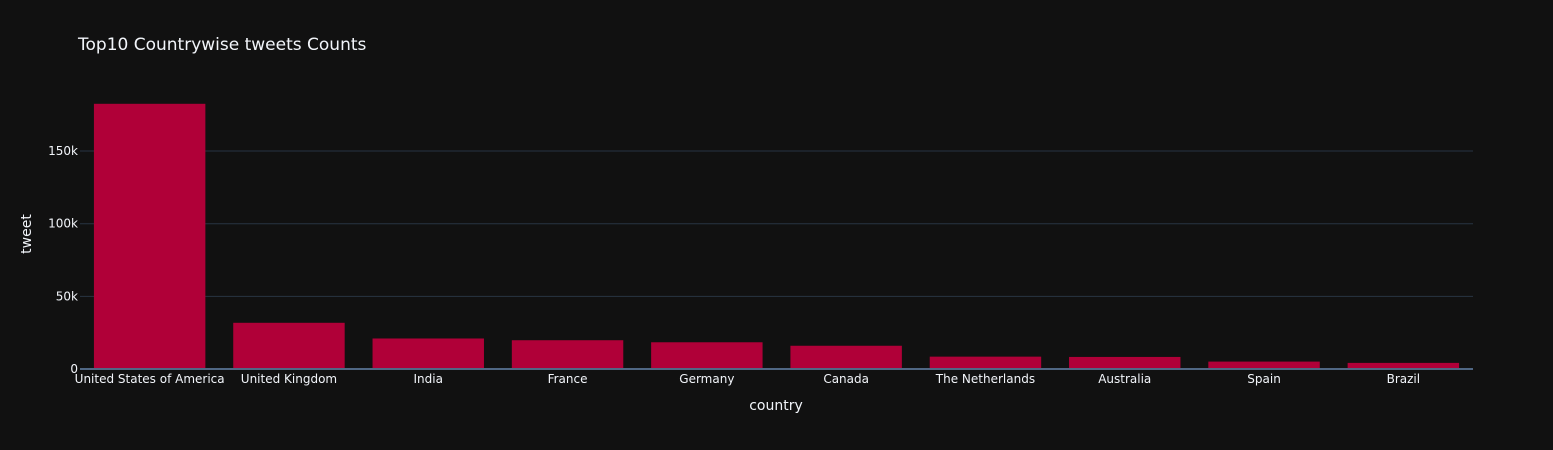 The height and width of the screenshot is (450, 1553). Describe the element at coordinates (27, 234) in the screenshot. I see `y-axis-title: tweet` at that location.